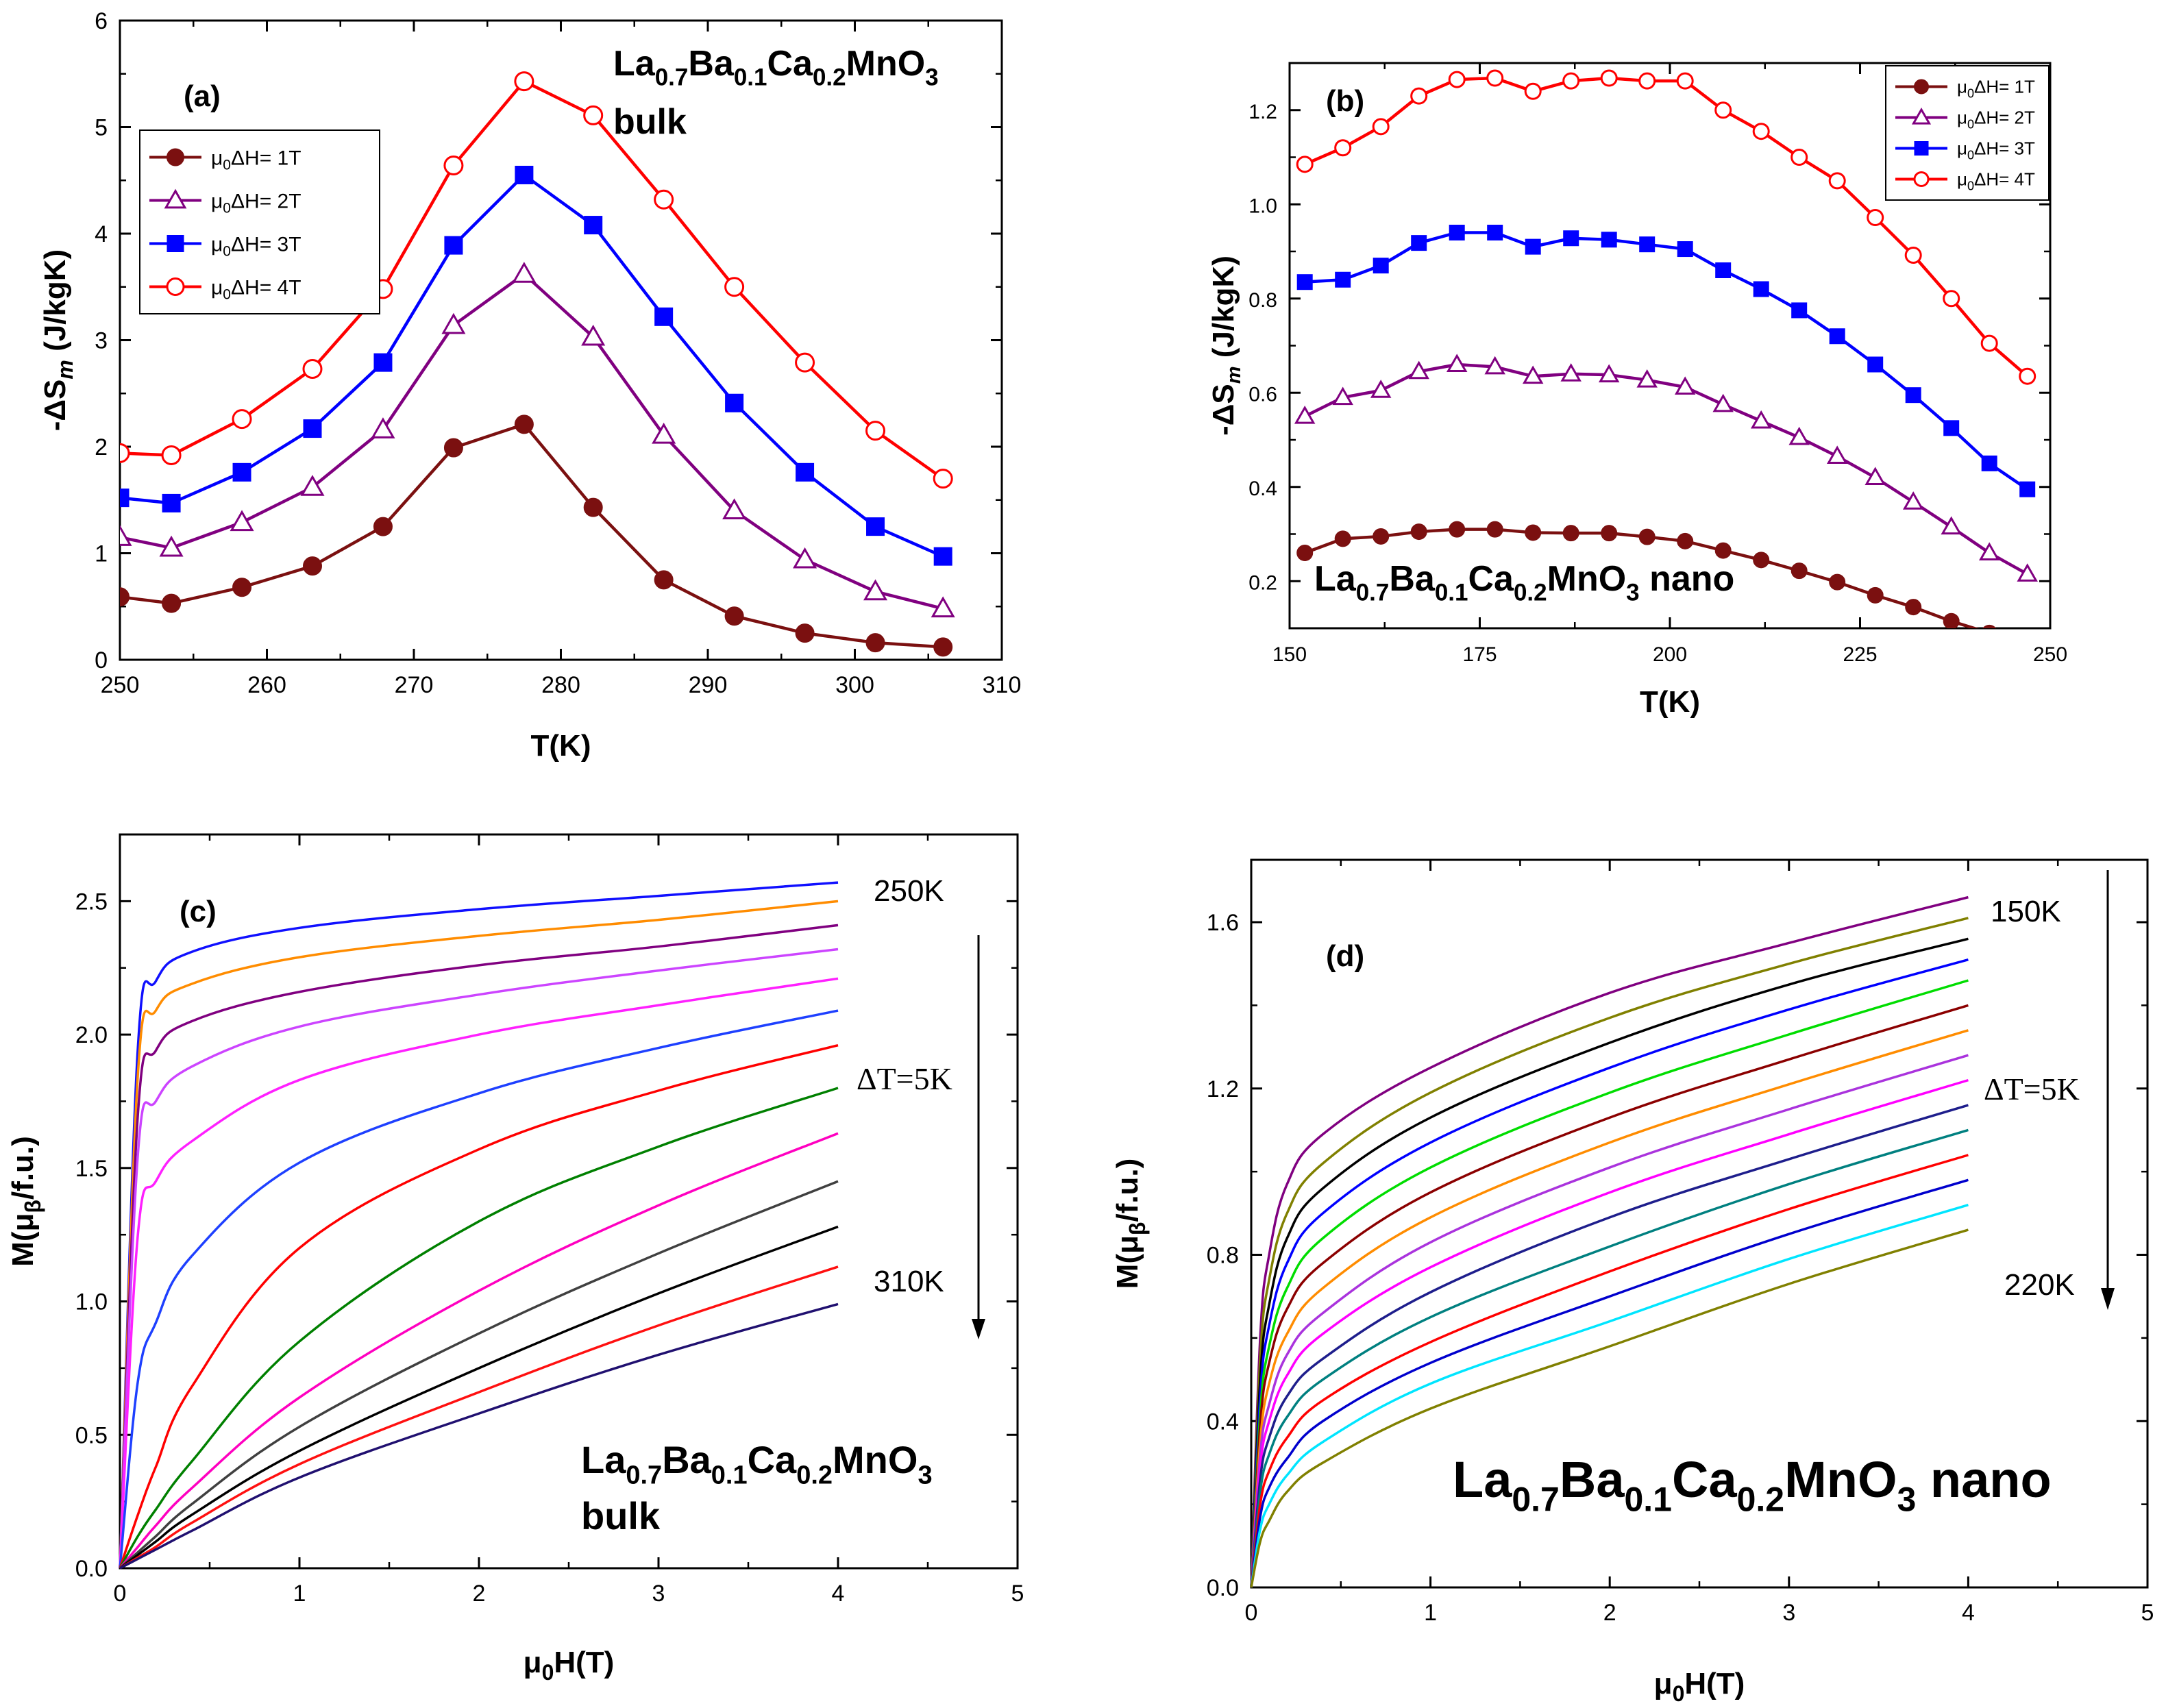 The width and height of the screenshot is (2166, 1708). I want to click on x-tick-label: 150, so click(1289, 654).